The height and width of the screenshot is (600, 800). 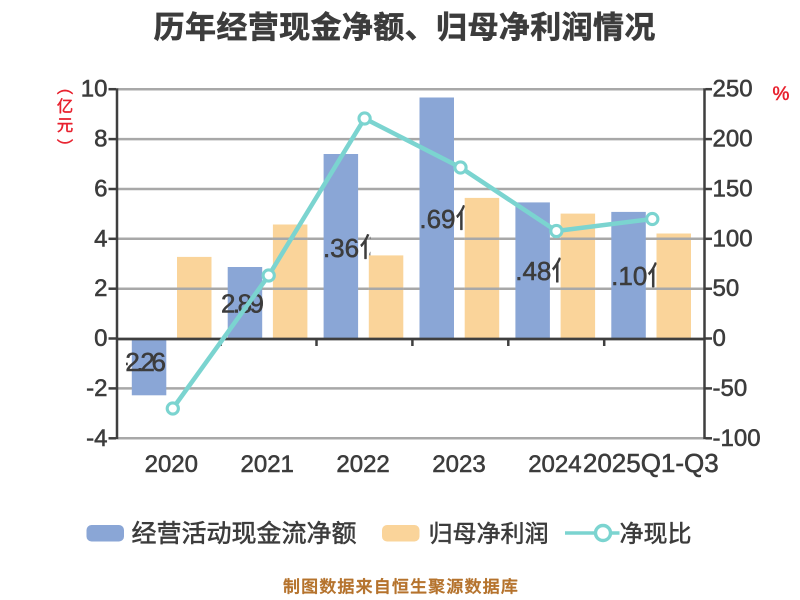 I want to click on svg-text: 250, so click(x=733, y=89).